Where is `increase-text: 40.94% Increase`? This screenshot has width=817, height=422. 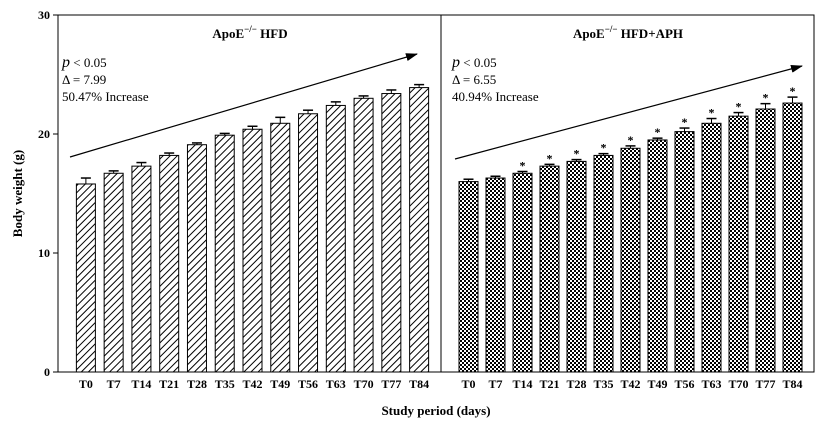
increase-text: 40.94% Increase is located at coordinates (495, 96).